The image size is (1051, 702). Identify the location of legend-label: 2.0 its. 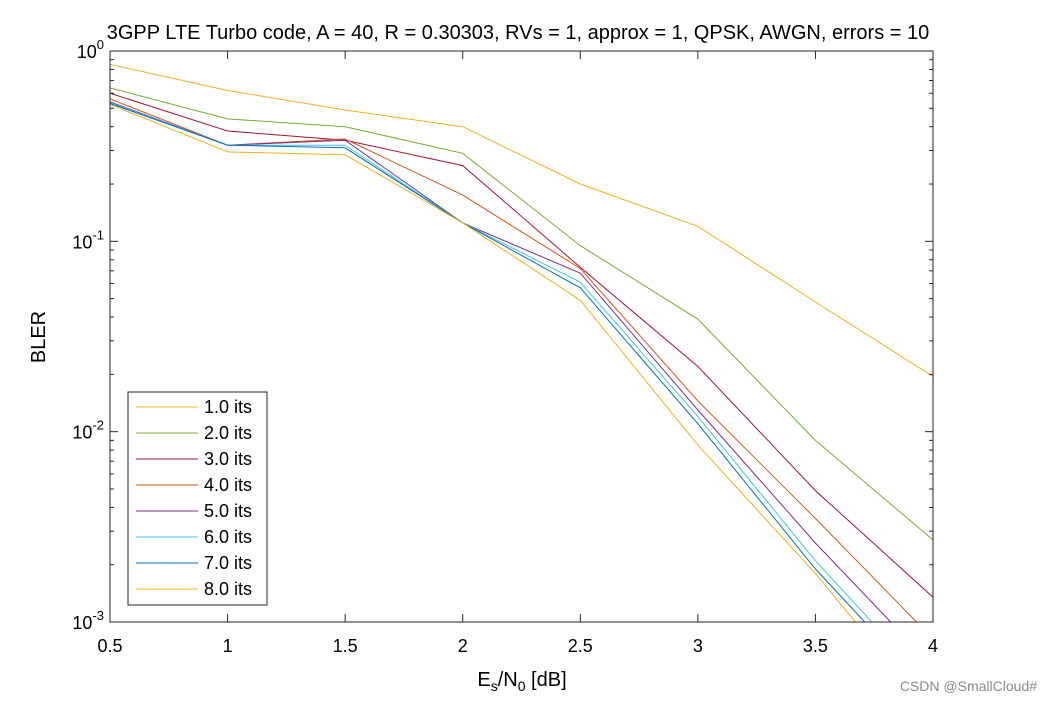
(228, 433).